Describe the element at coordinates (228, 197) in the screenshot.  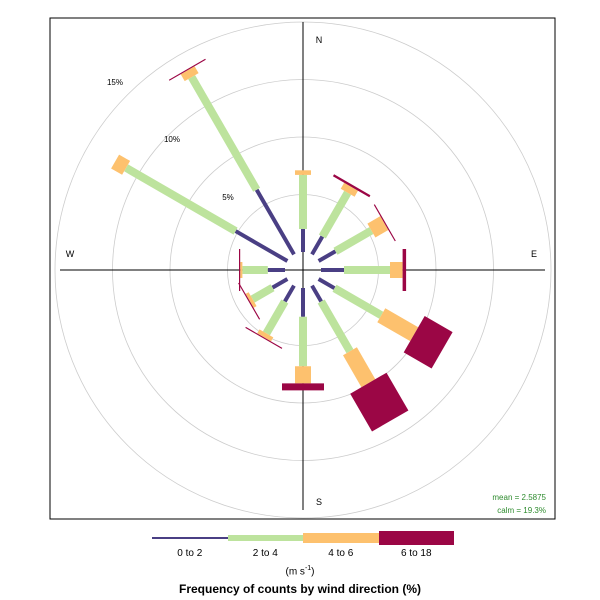
I see `radial-tick-label: 5%` at that location.